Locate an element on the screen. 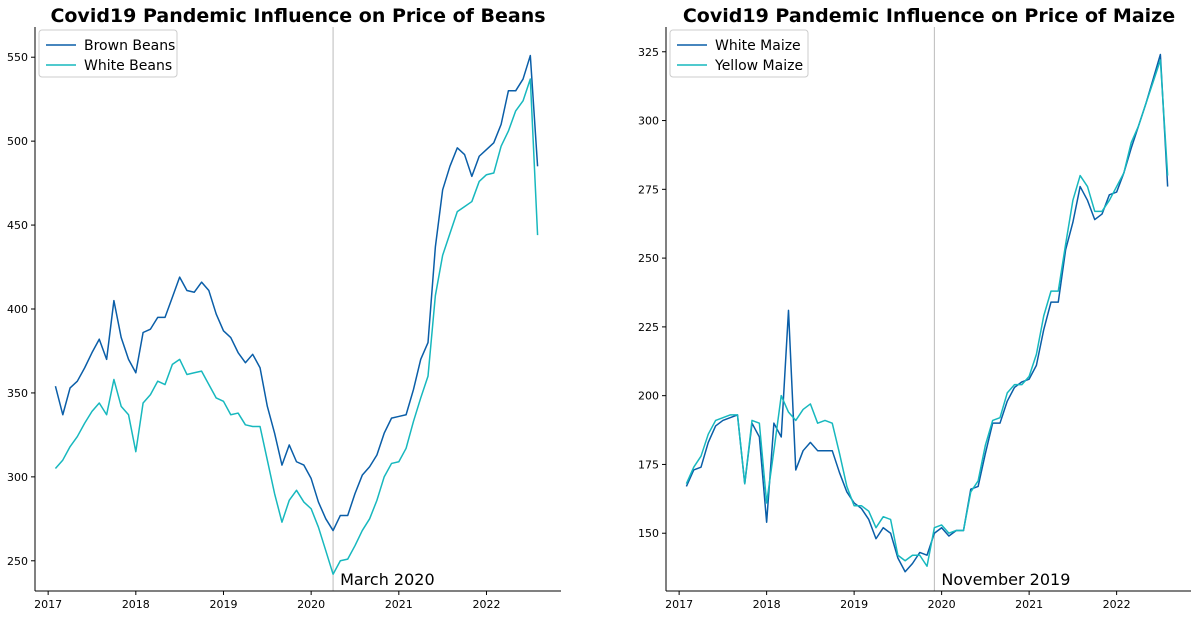 The height and width of the screenshot is (617, 1200). y-tick-label: 175 is located at coordinates (648, 464).